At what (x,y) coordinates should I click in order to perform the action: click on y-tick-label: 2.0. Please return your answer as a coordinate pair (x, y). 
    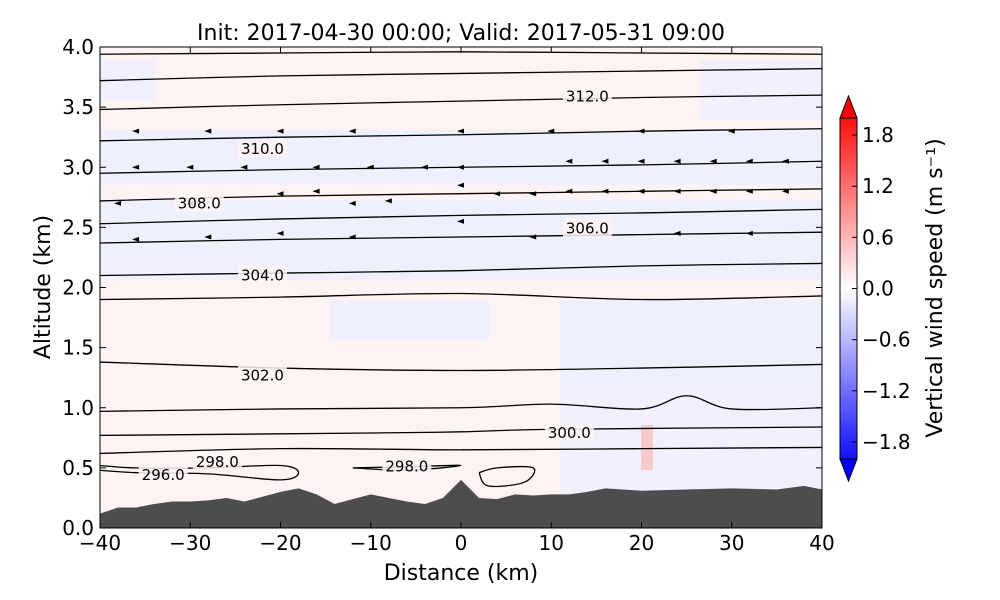
    Looking at the image, I should click on (78, 288).